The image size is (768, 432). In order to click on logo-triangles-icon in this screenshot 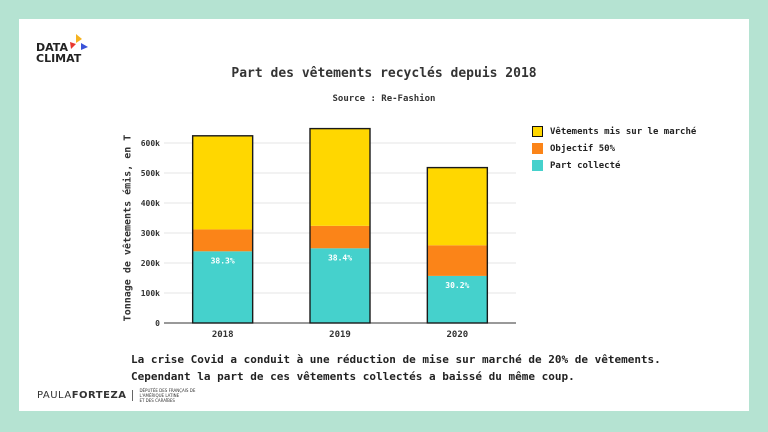, I will do `click(79, 42)`.